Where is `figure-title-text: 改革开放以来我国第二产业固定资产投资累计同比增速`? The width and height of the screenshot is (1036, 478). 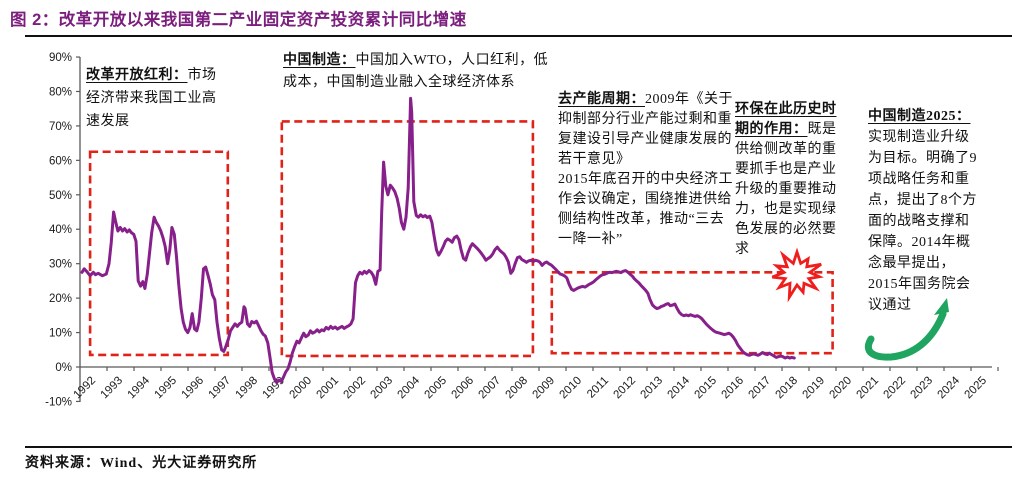
figure-title-text: 改革开放以来我国第二产业固定资产投资累计同比增速 is located at coordinates (262, 20).